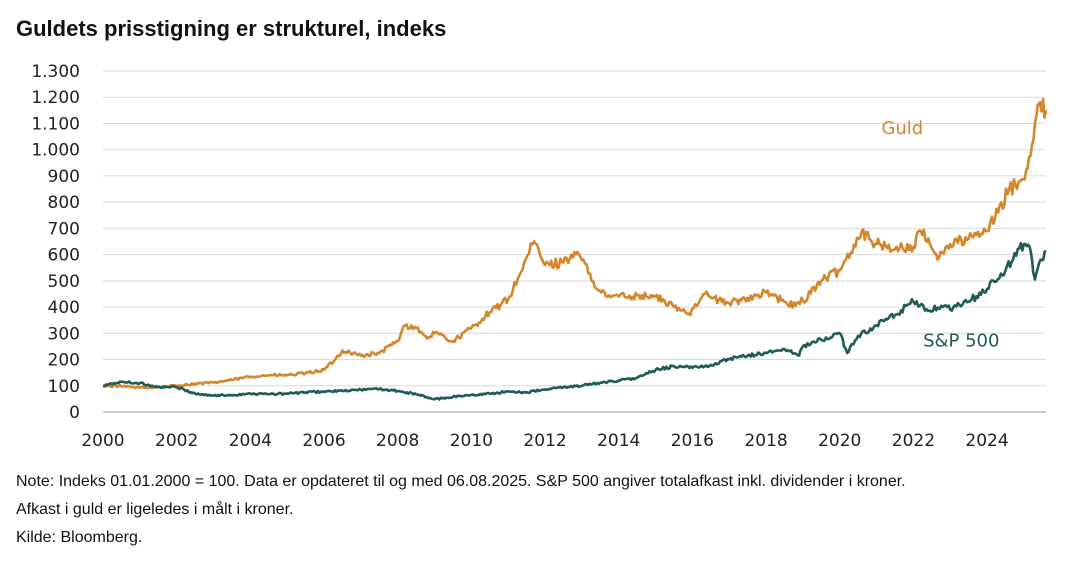 The image size is (1086, 565). I want to click on y-tick-label: 100, so click(64, 387).